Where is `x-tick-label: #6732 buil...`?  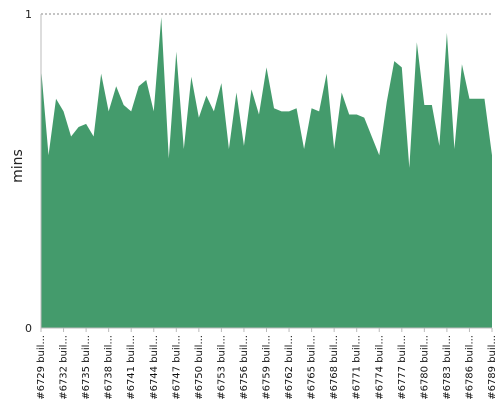 x-tick-label: #6732 buil... is located at coordinates (64, 367).